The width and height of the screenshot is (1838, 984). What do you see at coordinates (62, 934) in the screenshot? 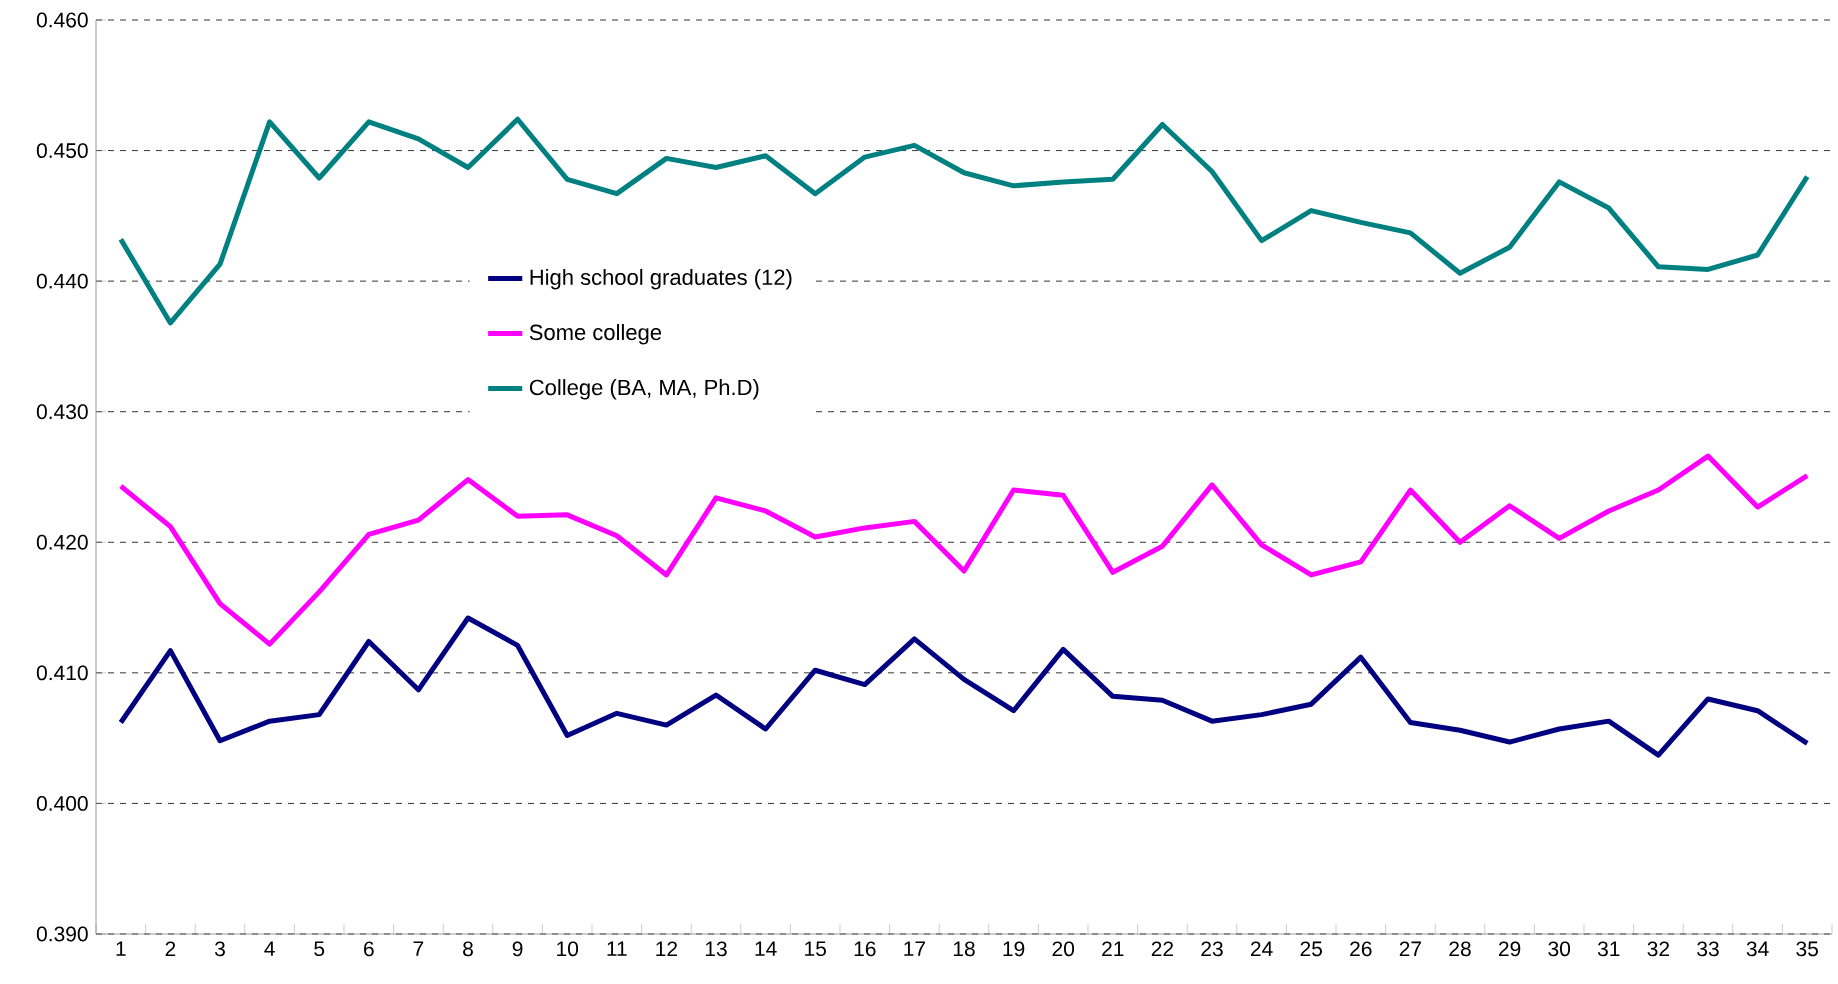
I see `y-tick-label: 0.390` at bounding box center [62, 934].